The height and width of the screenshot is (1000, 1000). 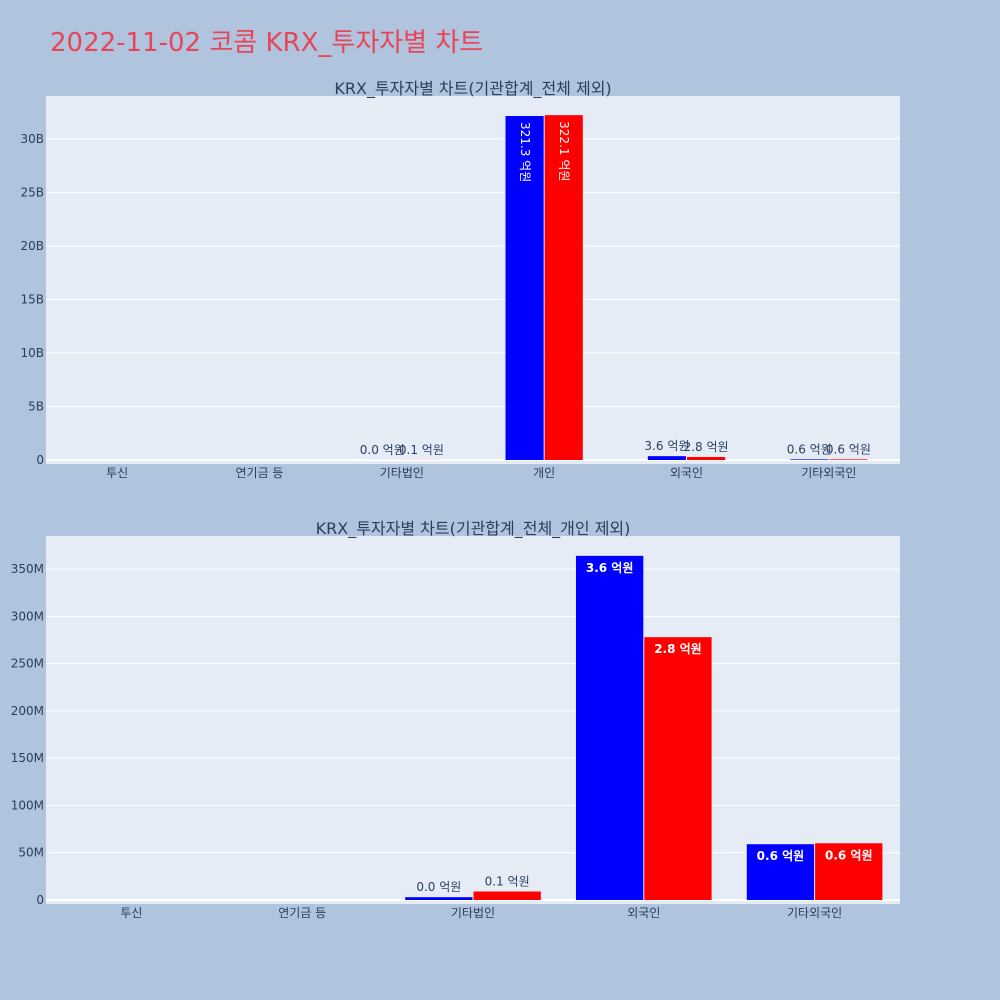 What do you see at coordinates (564, 151) in the screenshot?
I see `data-label: 322.1 억원` at bounding box center [564, 151].